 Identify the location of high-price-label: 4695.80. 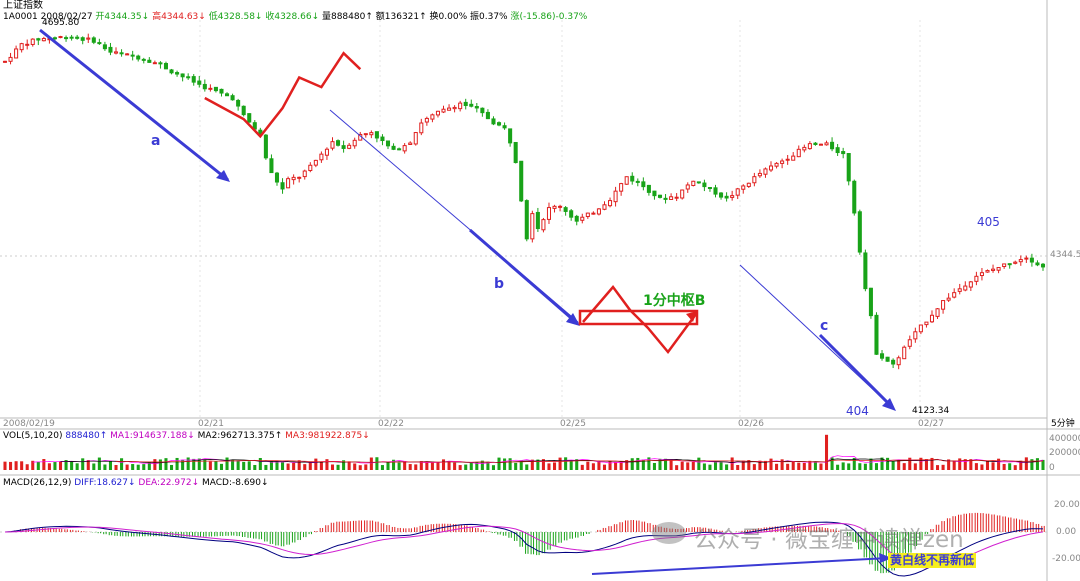
(61, 23).